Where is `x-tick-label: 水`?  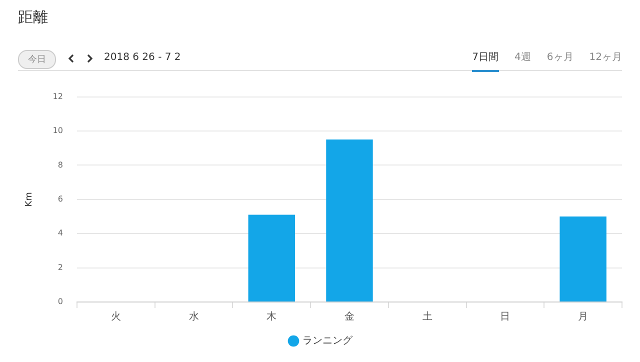
x-tick-label: 水 is located at coordinates (193, 316).